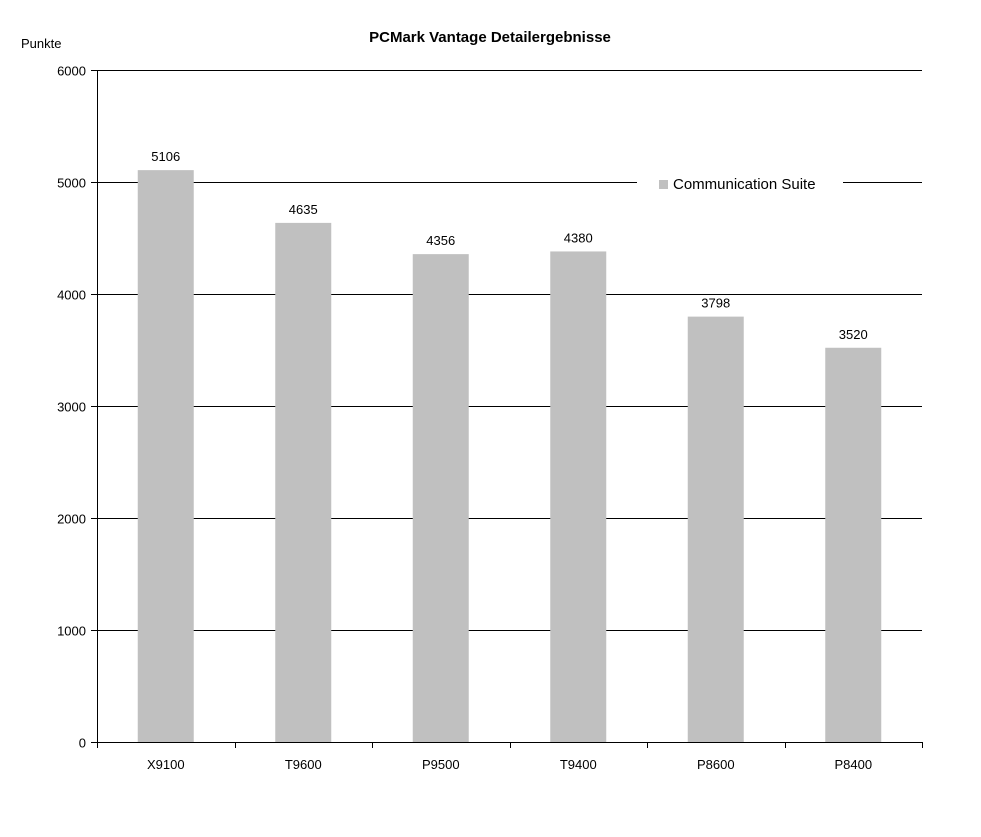  Describe the element at coordinates (71, 519) in the screenshot. I see `y-tick-label: 2000` at that location.